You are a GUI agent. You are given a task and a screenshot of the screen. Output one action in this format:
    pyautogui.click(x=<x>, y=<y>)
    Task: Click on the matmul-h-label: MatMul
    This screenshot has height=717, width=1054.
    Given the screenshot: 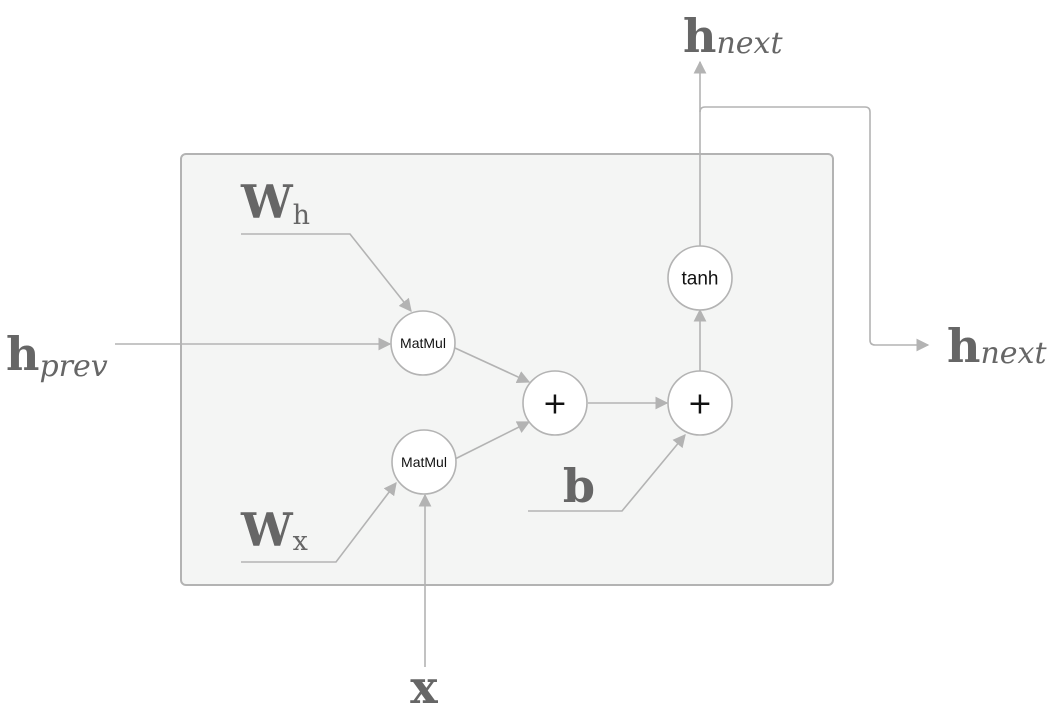 What is the action you would take?
    pyautogui.click(x=423, y=343)
    